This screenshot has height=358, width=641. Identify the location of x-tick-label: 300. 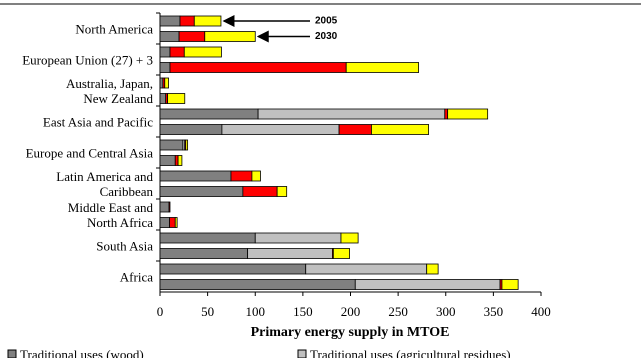
(446, 311).